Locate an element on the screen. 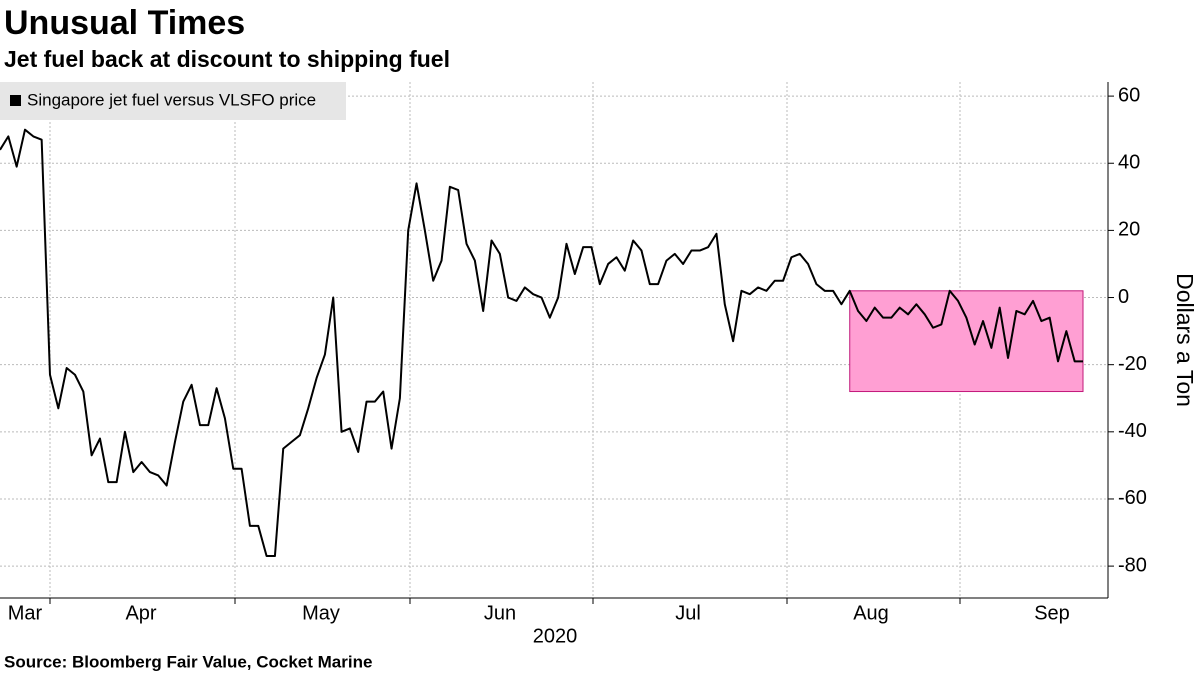 The height and width of the screenshot is (675, 1200). y-tick-label: -20 is located at coordinates (1132, 364).